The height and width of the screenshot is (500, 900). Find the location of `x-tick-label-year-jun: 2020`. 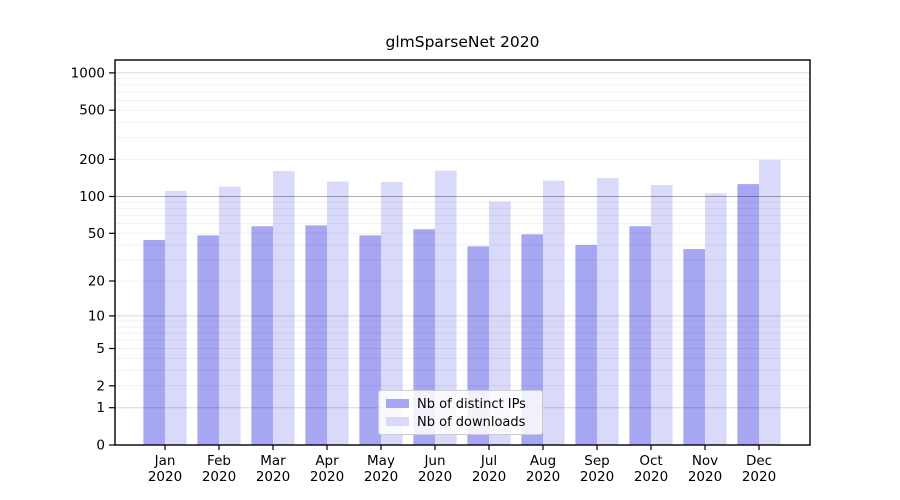

x-tick-label-year-jun: 2020 is located at coordinates (435, 477).